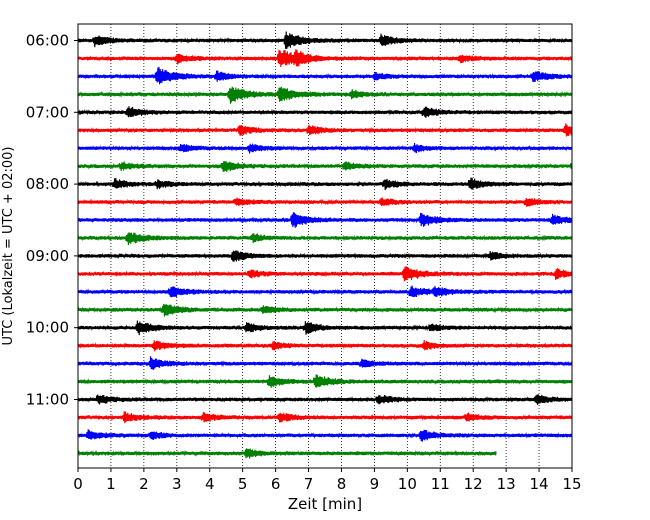 This screenshot has width=650, height=520. Describe the element at coordinates (210, 484) in the screenshot. I see `x-tick-label-4: 4` at that location.